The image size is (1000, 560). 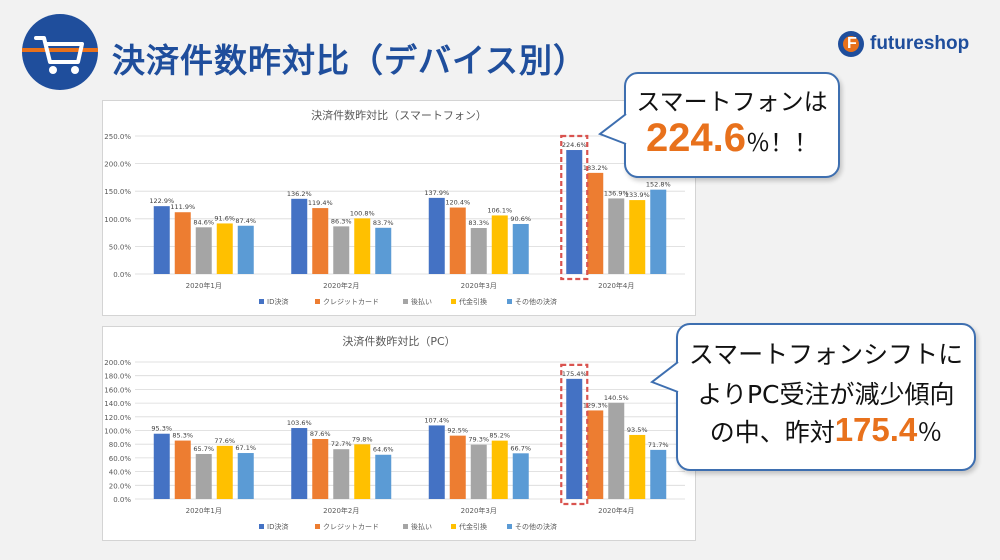 I want to click on callout-text: スマートフォンは, so click(x=732, y=102).